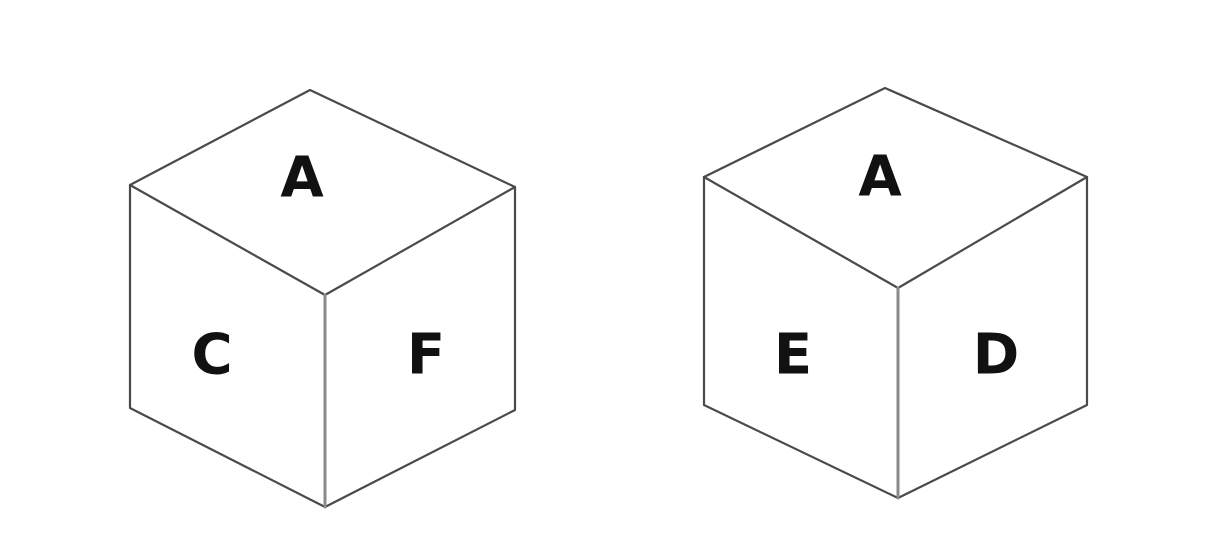 The image size is (1216, 548). What do you see at coordinates (996, 355) in the screenshot?
I see `cube-2-right-face-label: D` at bounding box center [996, 355].